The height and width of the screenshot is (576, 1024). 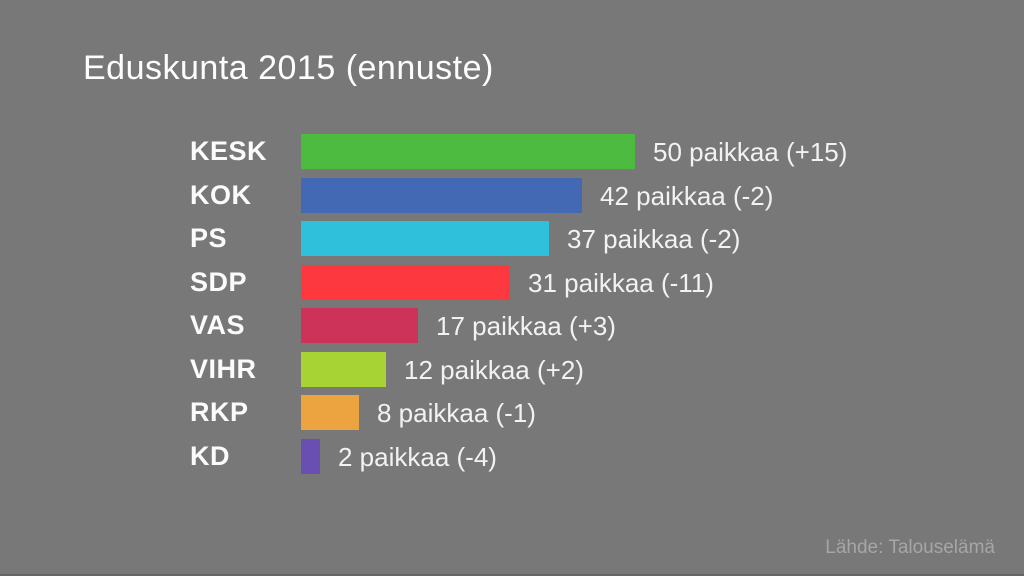 What do you see at coordinates (687, 196) in the screenshot?
I see `value-label: 42 paikkaa (-2)` at bounding box center [687, 196].